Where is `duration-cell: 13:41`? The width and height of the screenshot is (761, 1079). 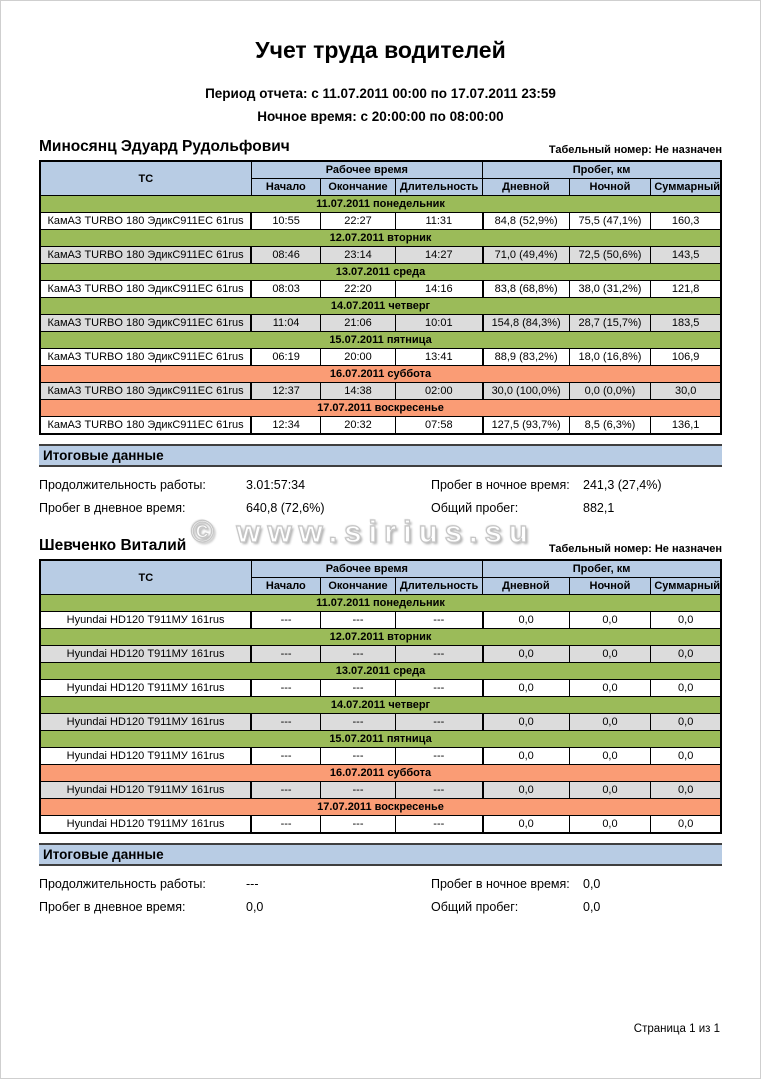 duration-cell: 13:41 is located at coordinates (439, 357).